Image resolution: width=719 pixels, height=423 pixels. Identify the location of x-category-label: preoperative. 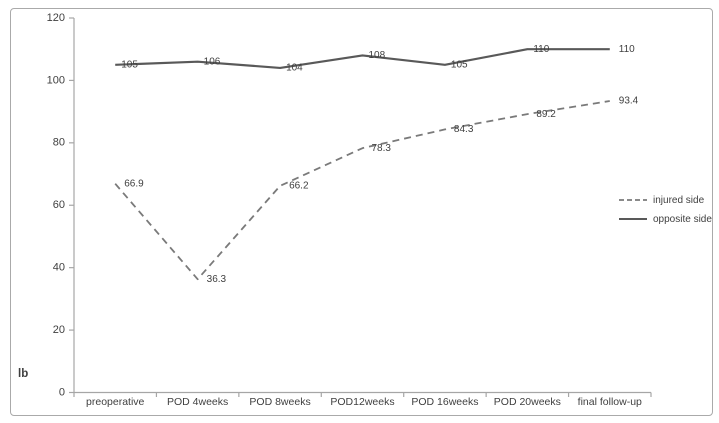
(115, 402).